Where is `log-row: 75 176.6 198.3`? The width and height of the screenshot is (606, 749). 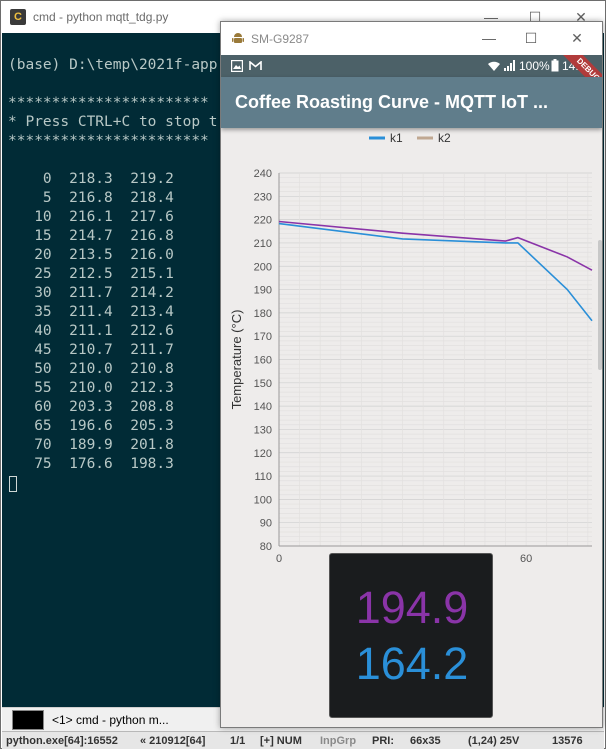 log-row: 75 176.6 198.3 is located at coordinates (91, 464).